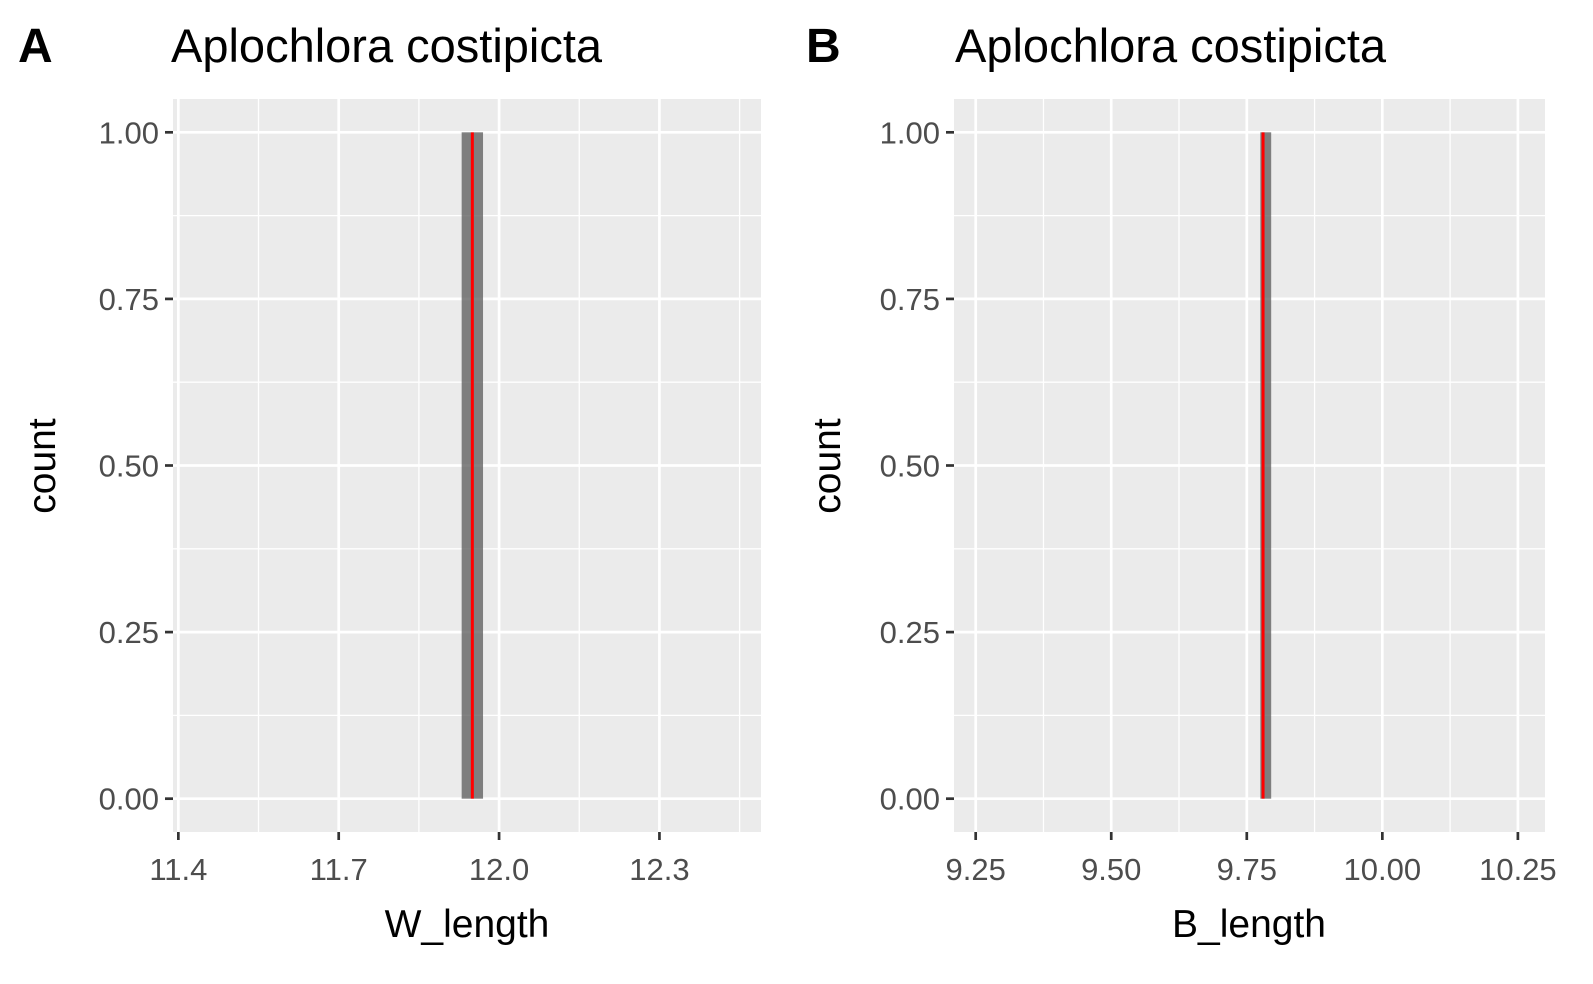 The image size is (1593, 984). I want to click on panel-tag: B, so click(823, 46).